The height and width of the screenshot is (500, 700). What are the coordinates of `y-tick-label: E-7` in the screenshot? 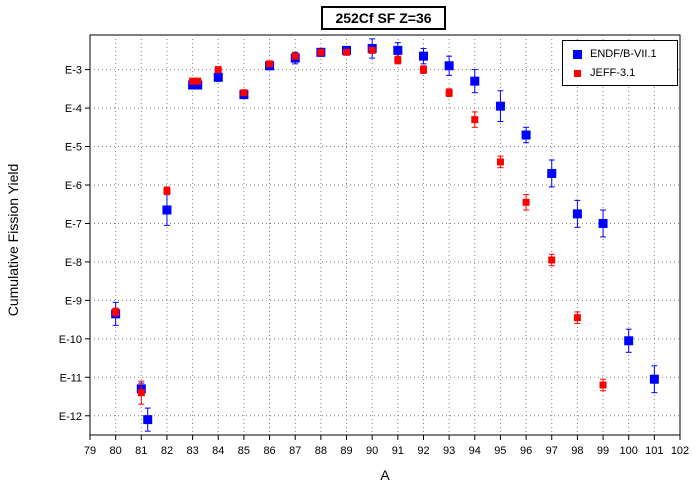 It's located at (73, 224).